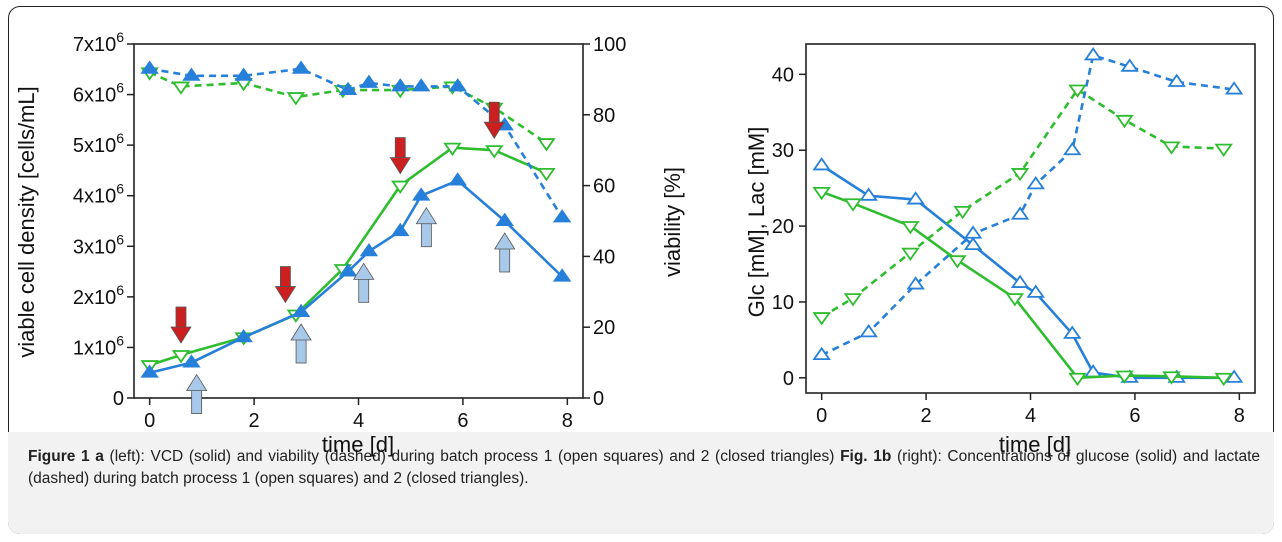 This screenshot has width=1282, height=542. What do you see at coordinates (604, 116) in the screenshot?
I see `chart-a-ytick-right-label: 80` at bounding box center [604, 116].